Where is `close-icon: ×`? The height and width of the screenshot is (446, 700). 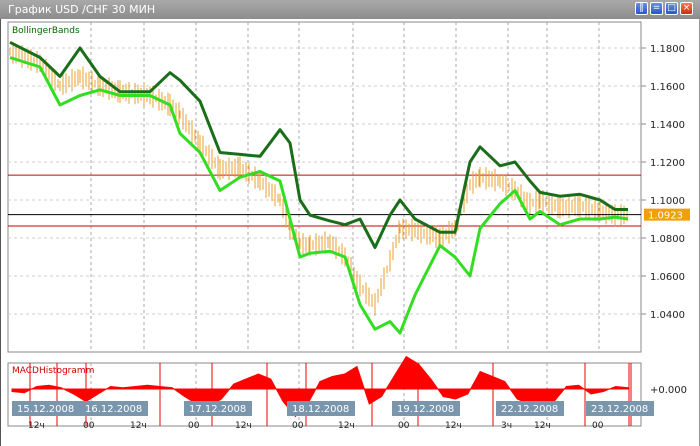
close-icon: × is located at coordinates (686, 8).